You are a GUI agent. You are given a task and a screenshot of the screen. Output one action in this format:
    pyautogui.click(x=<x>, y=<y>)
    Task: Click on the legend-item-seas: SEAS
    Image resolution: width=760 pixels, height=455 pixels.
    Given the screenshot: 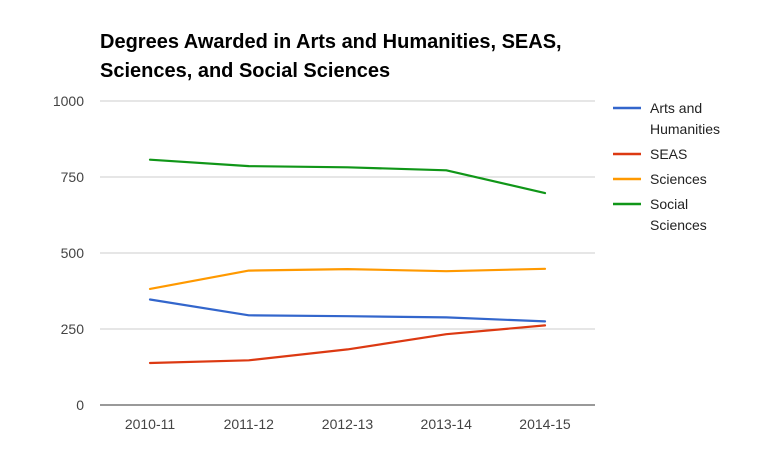 What is the action you would take?
    pyautogui.click(x=650, y=154)
    